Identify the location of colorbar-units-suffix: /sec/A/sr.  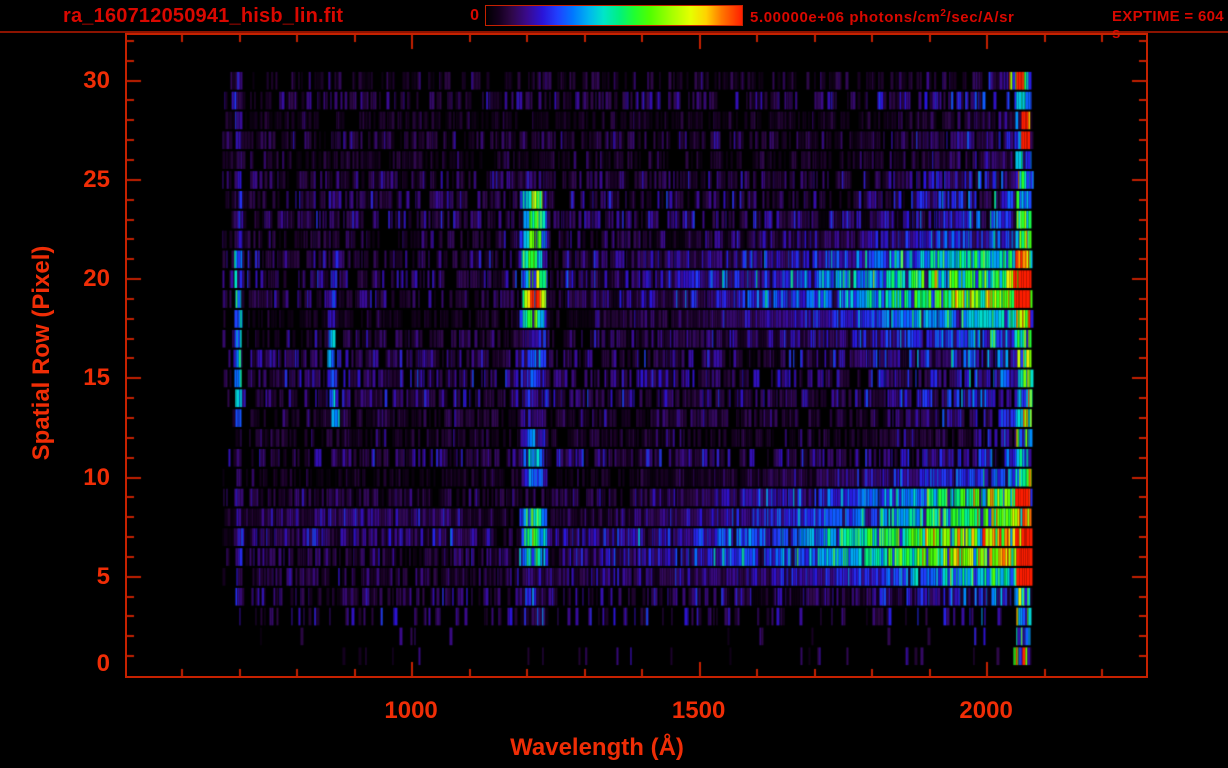
(980, 17).